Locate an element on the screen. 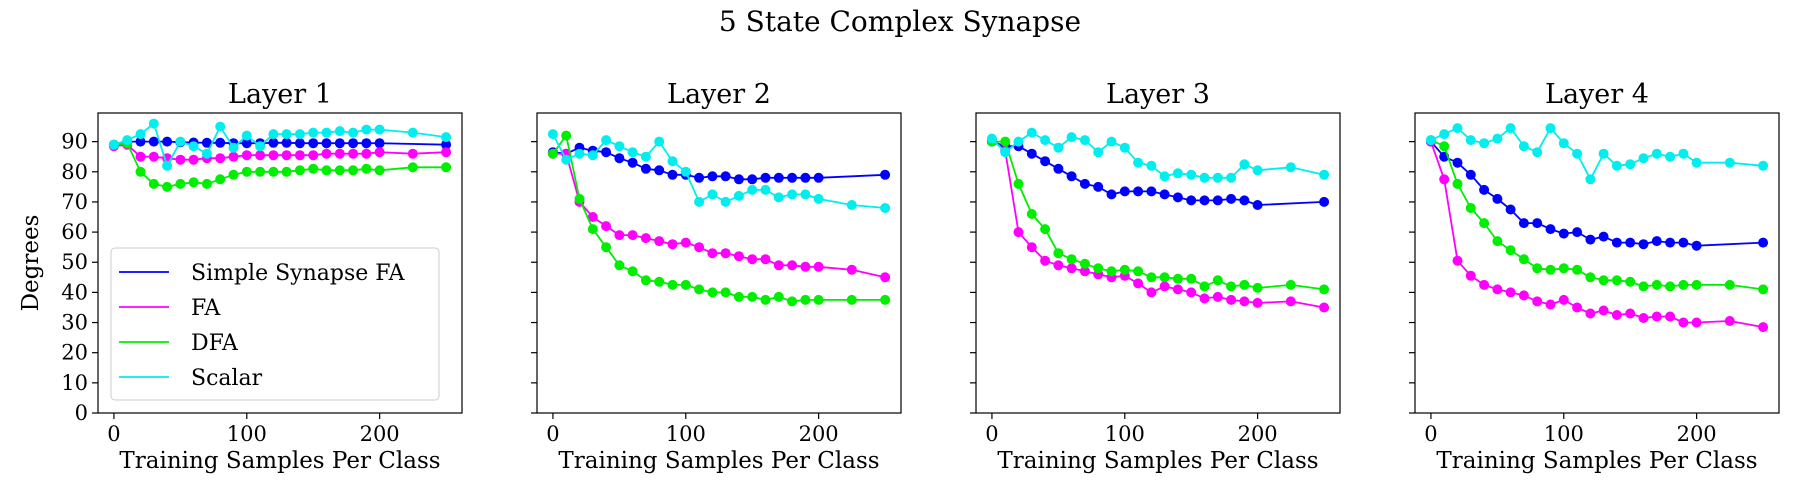 The height and width of the screenshot is (500, 1800). chart-title-layer-1: Layer 1 is located at coordinates (280, 94).